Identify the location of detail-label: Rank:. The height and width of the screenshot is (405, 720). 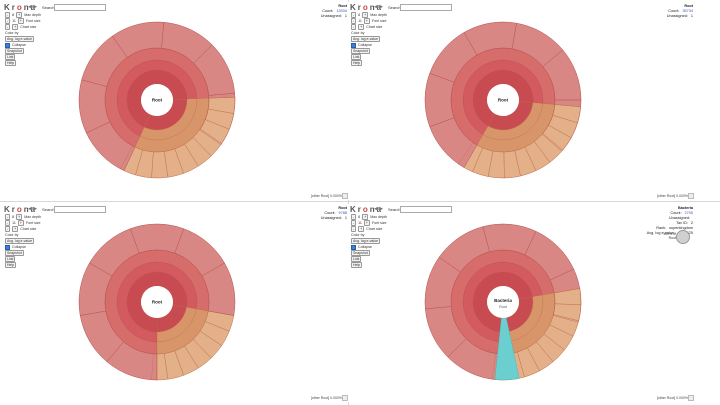
(661, 228).